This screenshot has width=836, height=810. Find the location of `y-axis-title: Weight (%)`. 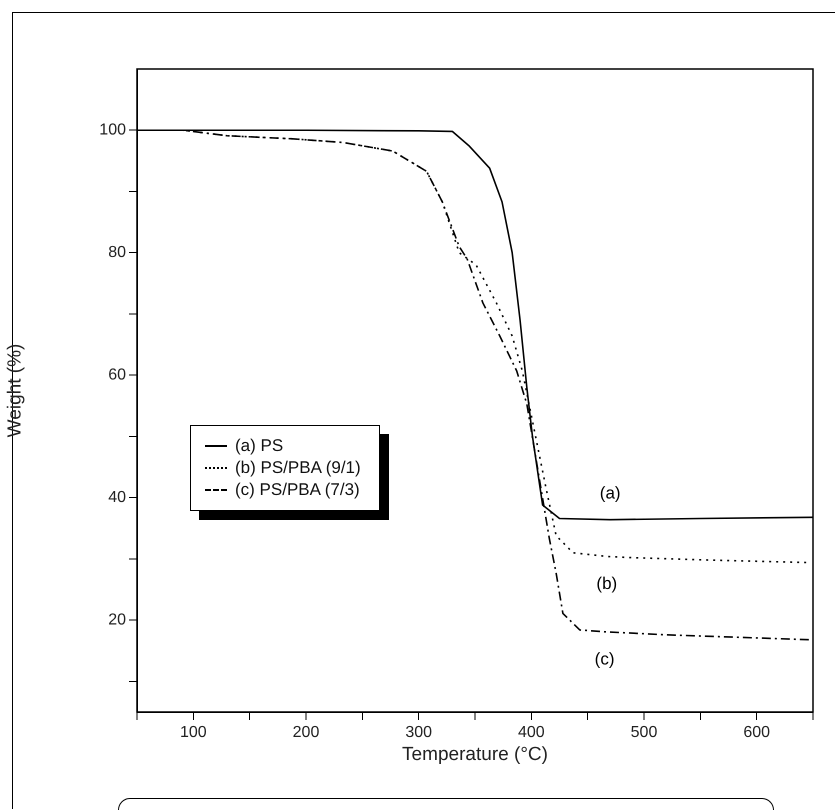

y-axis-title: Weight (%) is located at coordinates (15, 391).